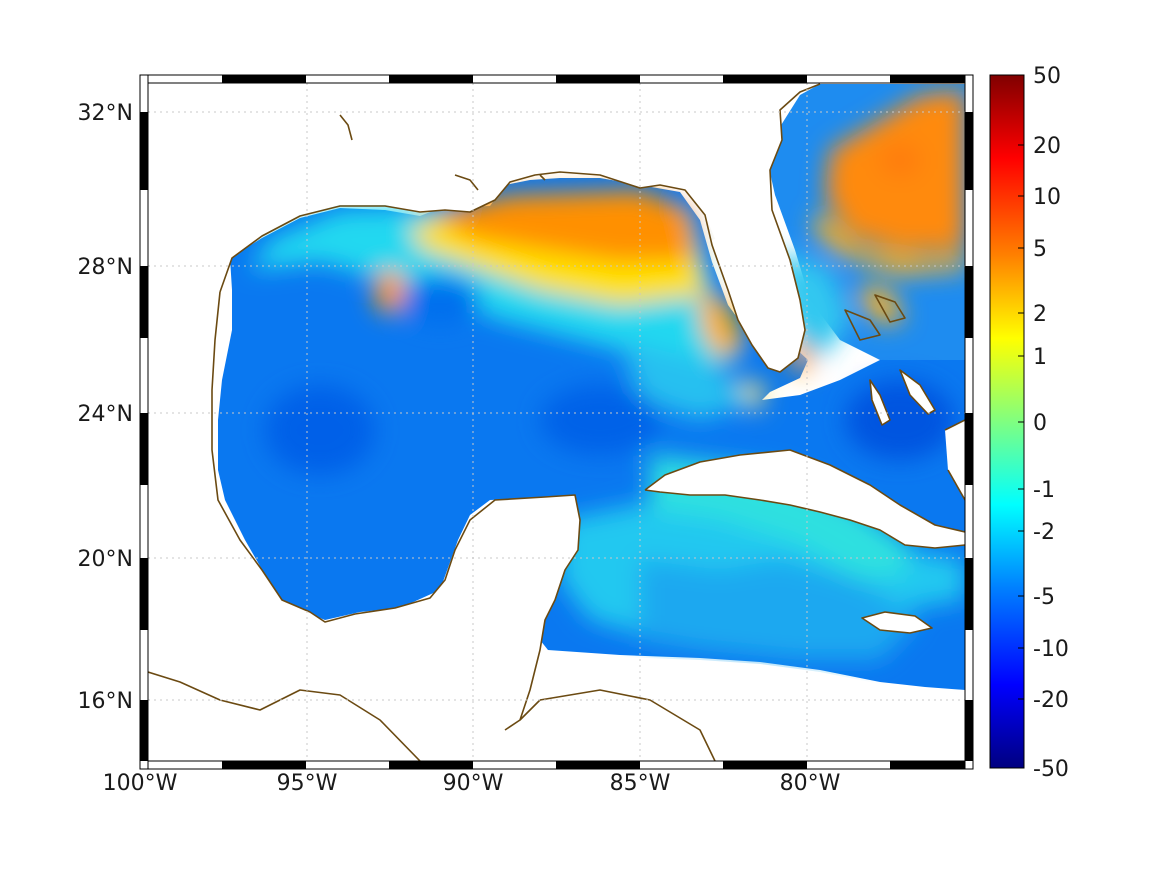  I want to click on y-tick-label: 32°N, so click(105, 113).